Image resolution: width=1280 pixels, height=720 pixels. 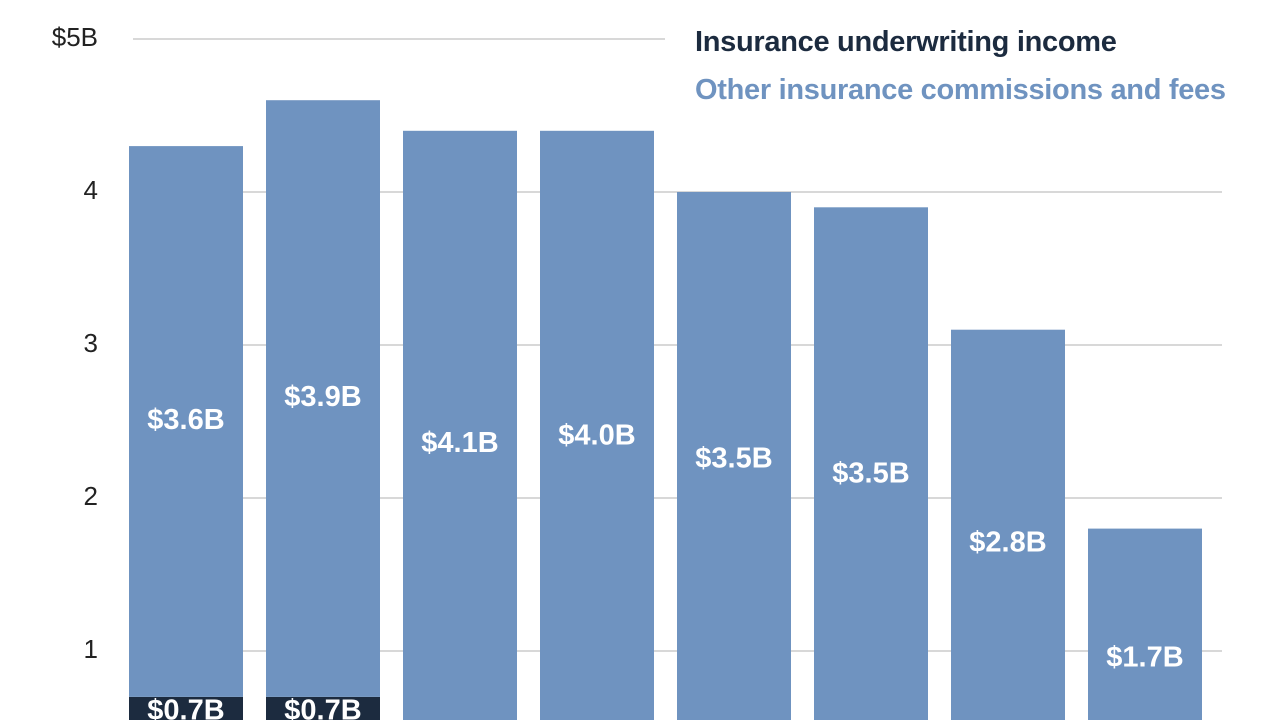 I want to click on y-tick-label: 1, so click(x=91, y=649).